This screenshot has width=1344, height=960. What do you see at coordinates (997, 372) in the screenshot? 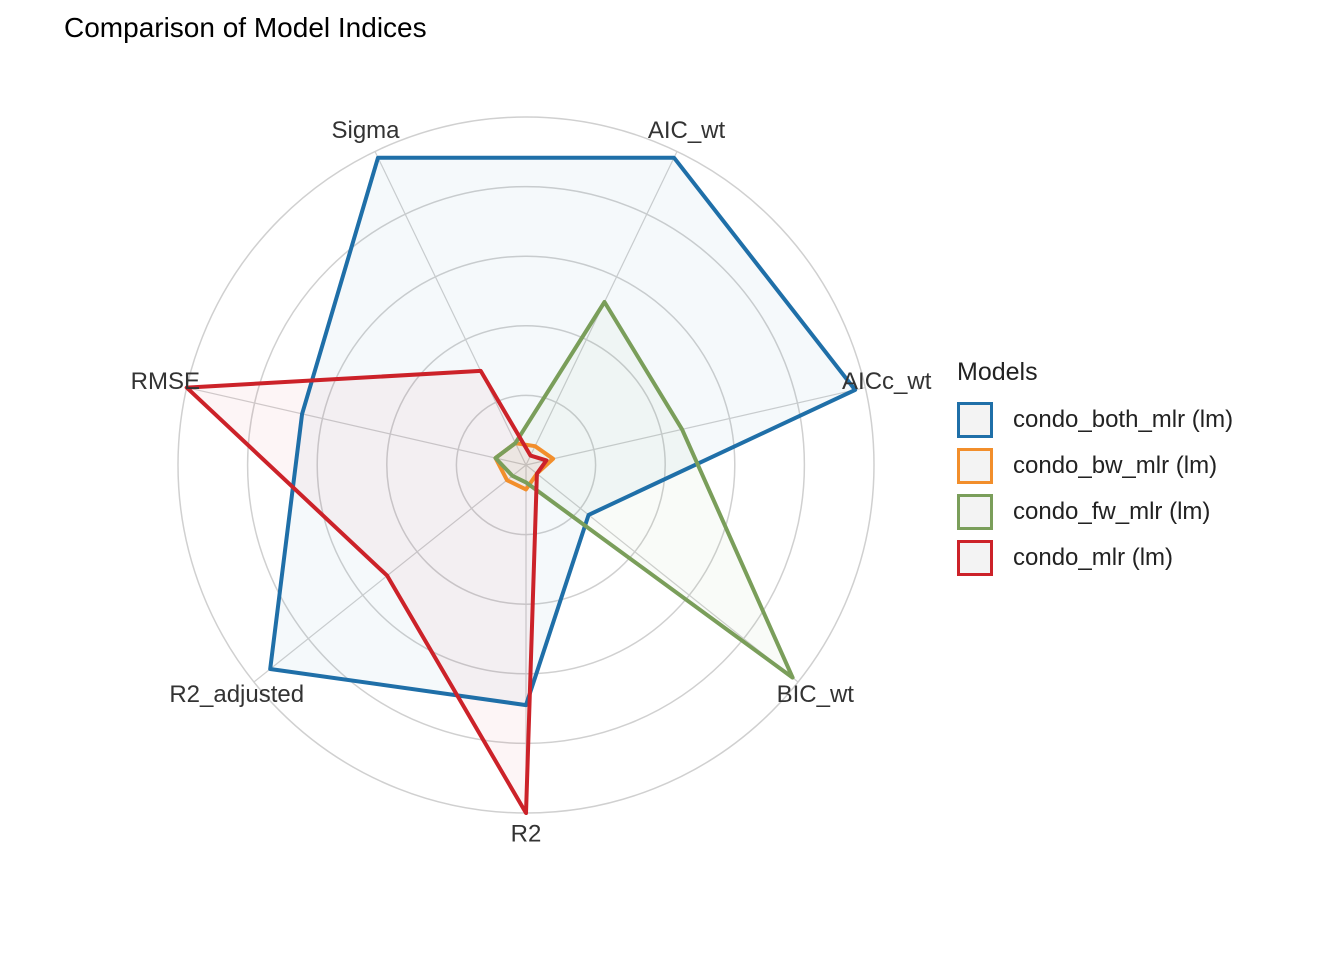
I see `legend-title: Models` at bounding box center [997, 372].